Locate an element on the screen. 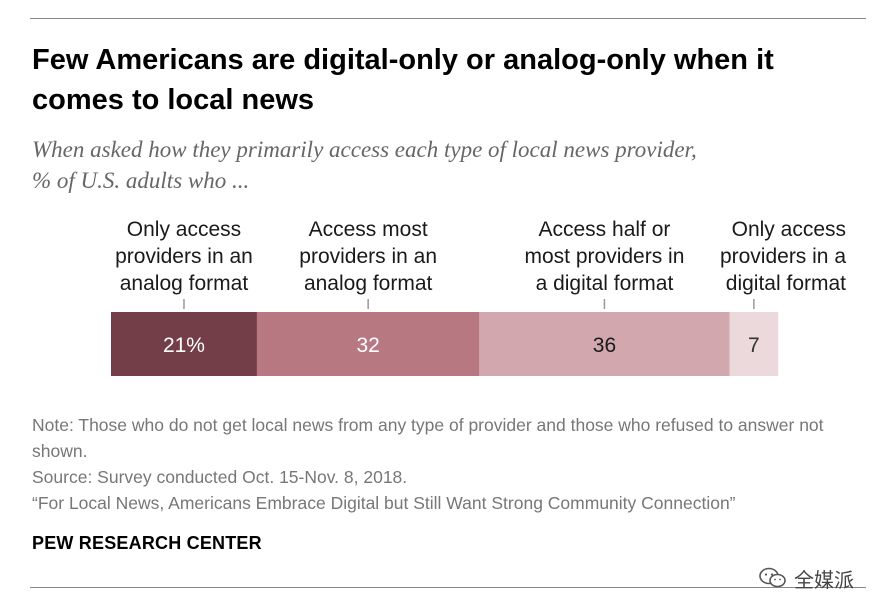 The image size is (892, 616). bar-value-label: 32 is located at coordinates (367, 345).